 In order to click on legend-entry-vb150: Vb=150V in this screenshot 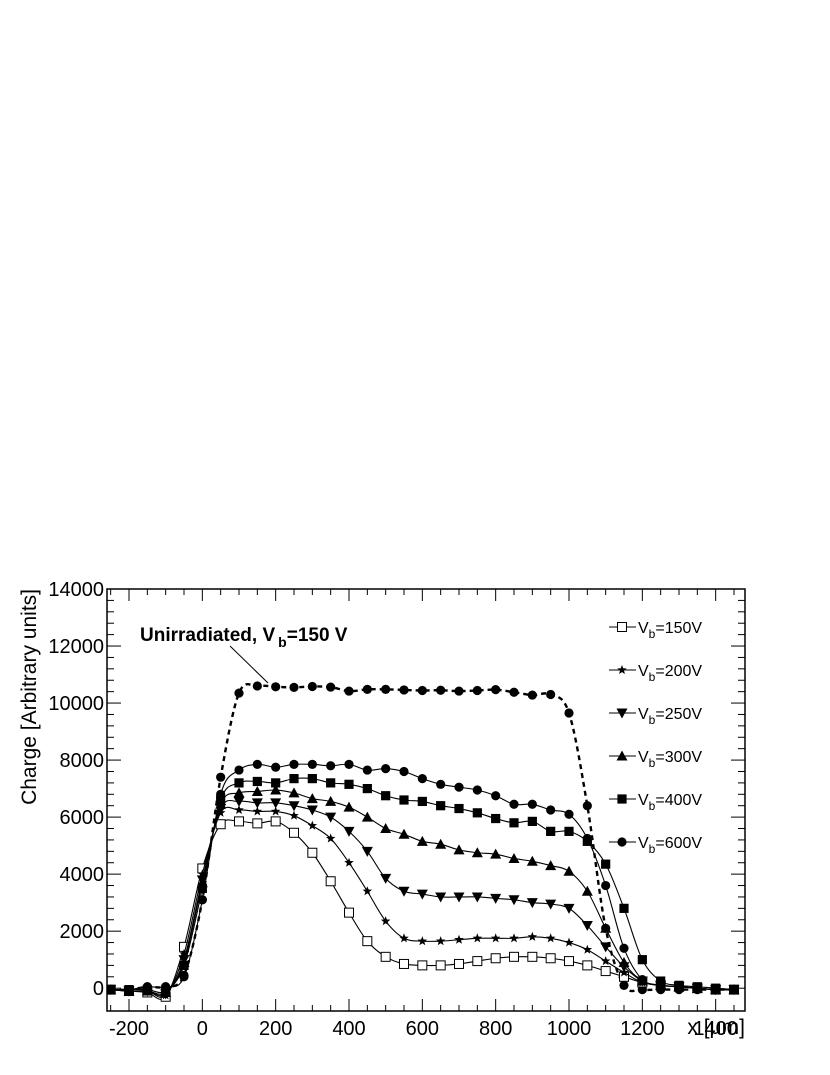, I will do `click(655, 630)`.